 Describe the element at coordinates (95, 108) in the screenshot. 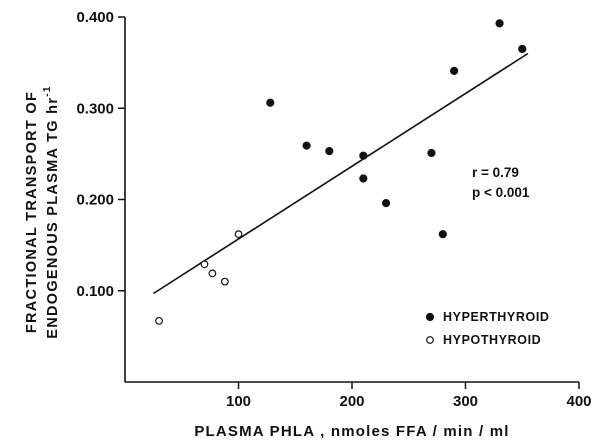

I see `y-tick-label: 0.300` at that location.